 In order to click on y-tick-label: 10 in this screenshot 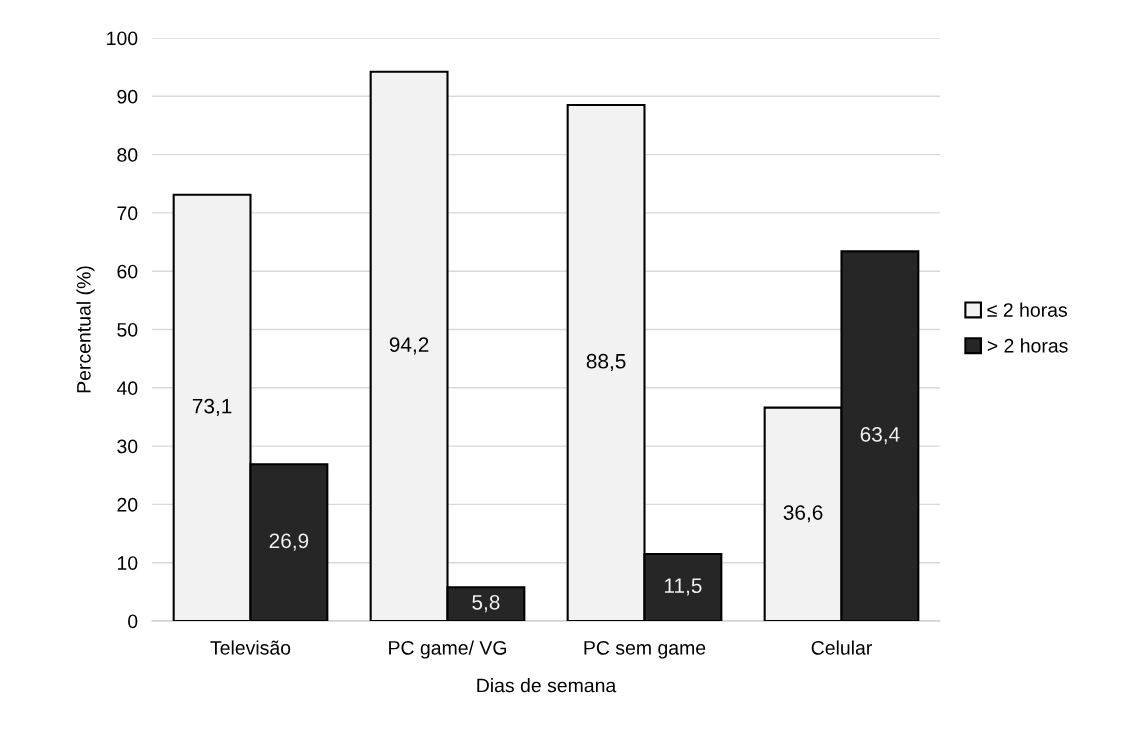, I will do `click(127, 563)`.